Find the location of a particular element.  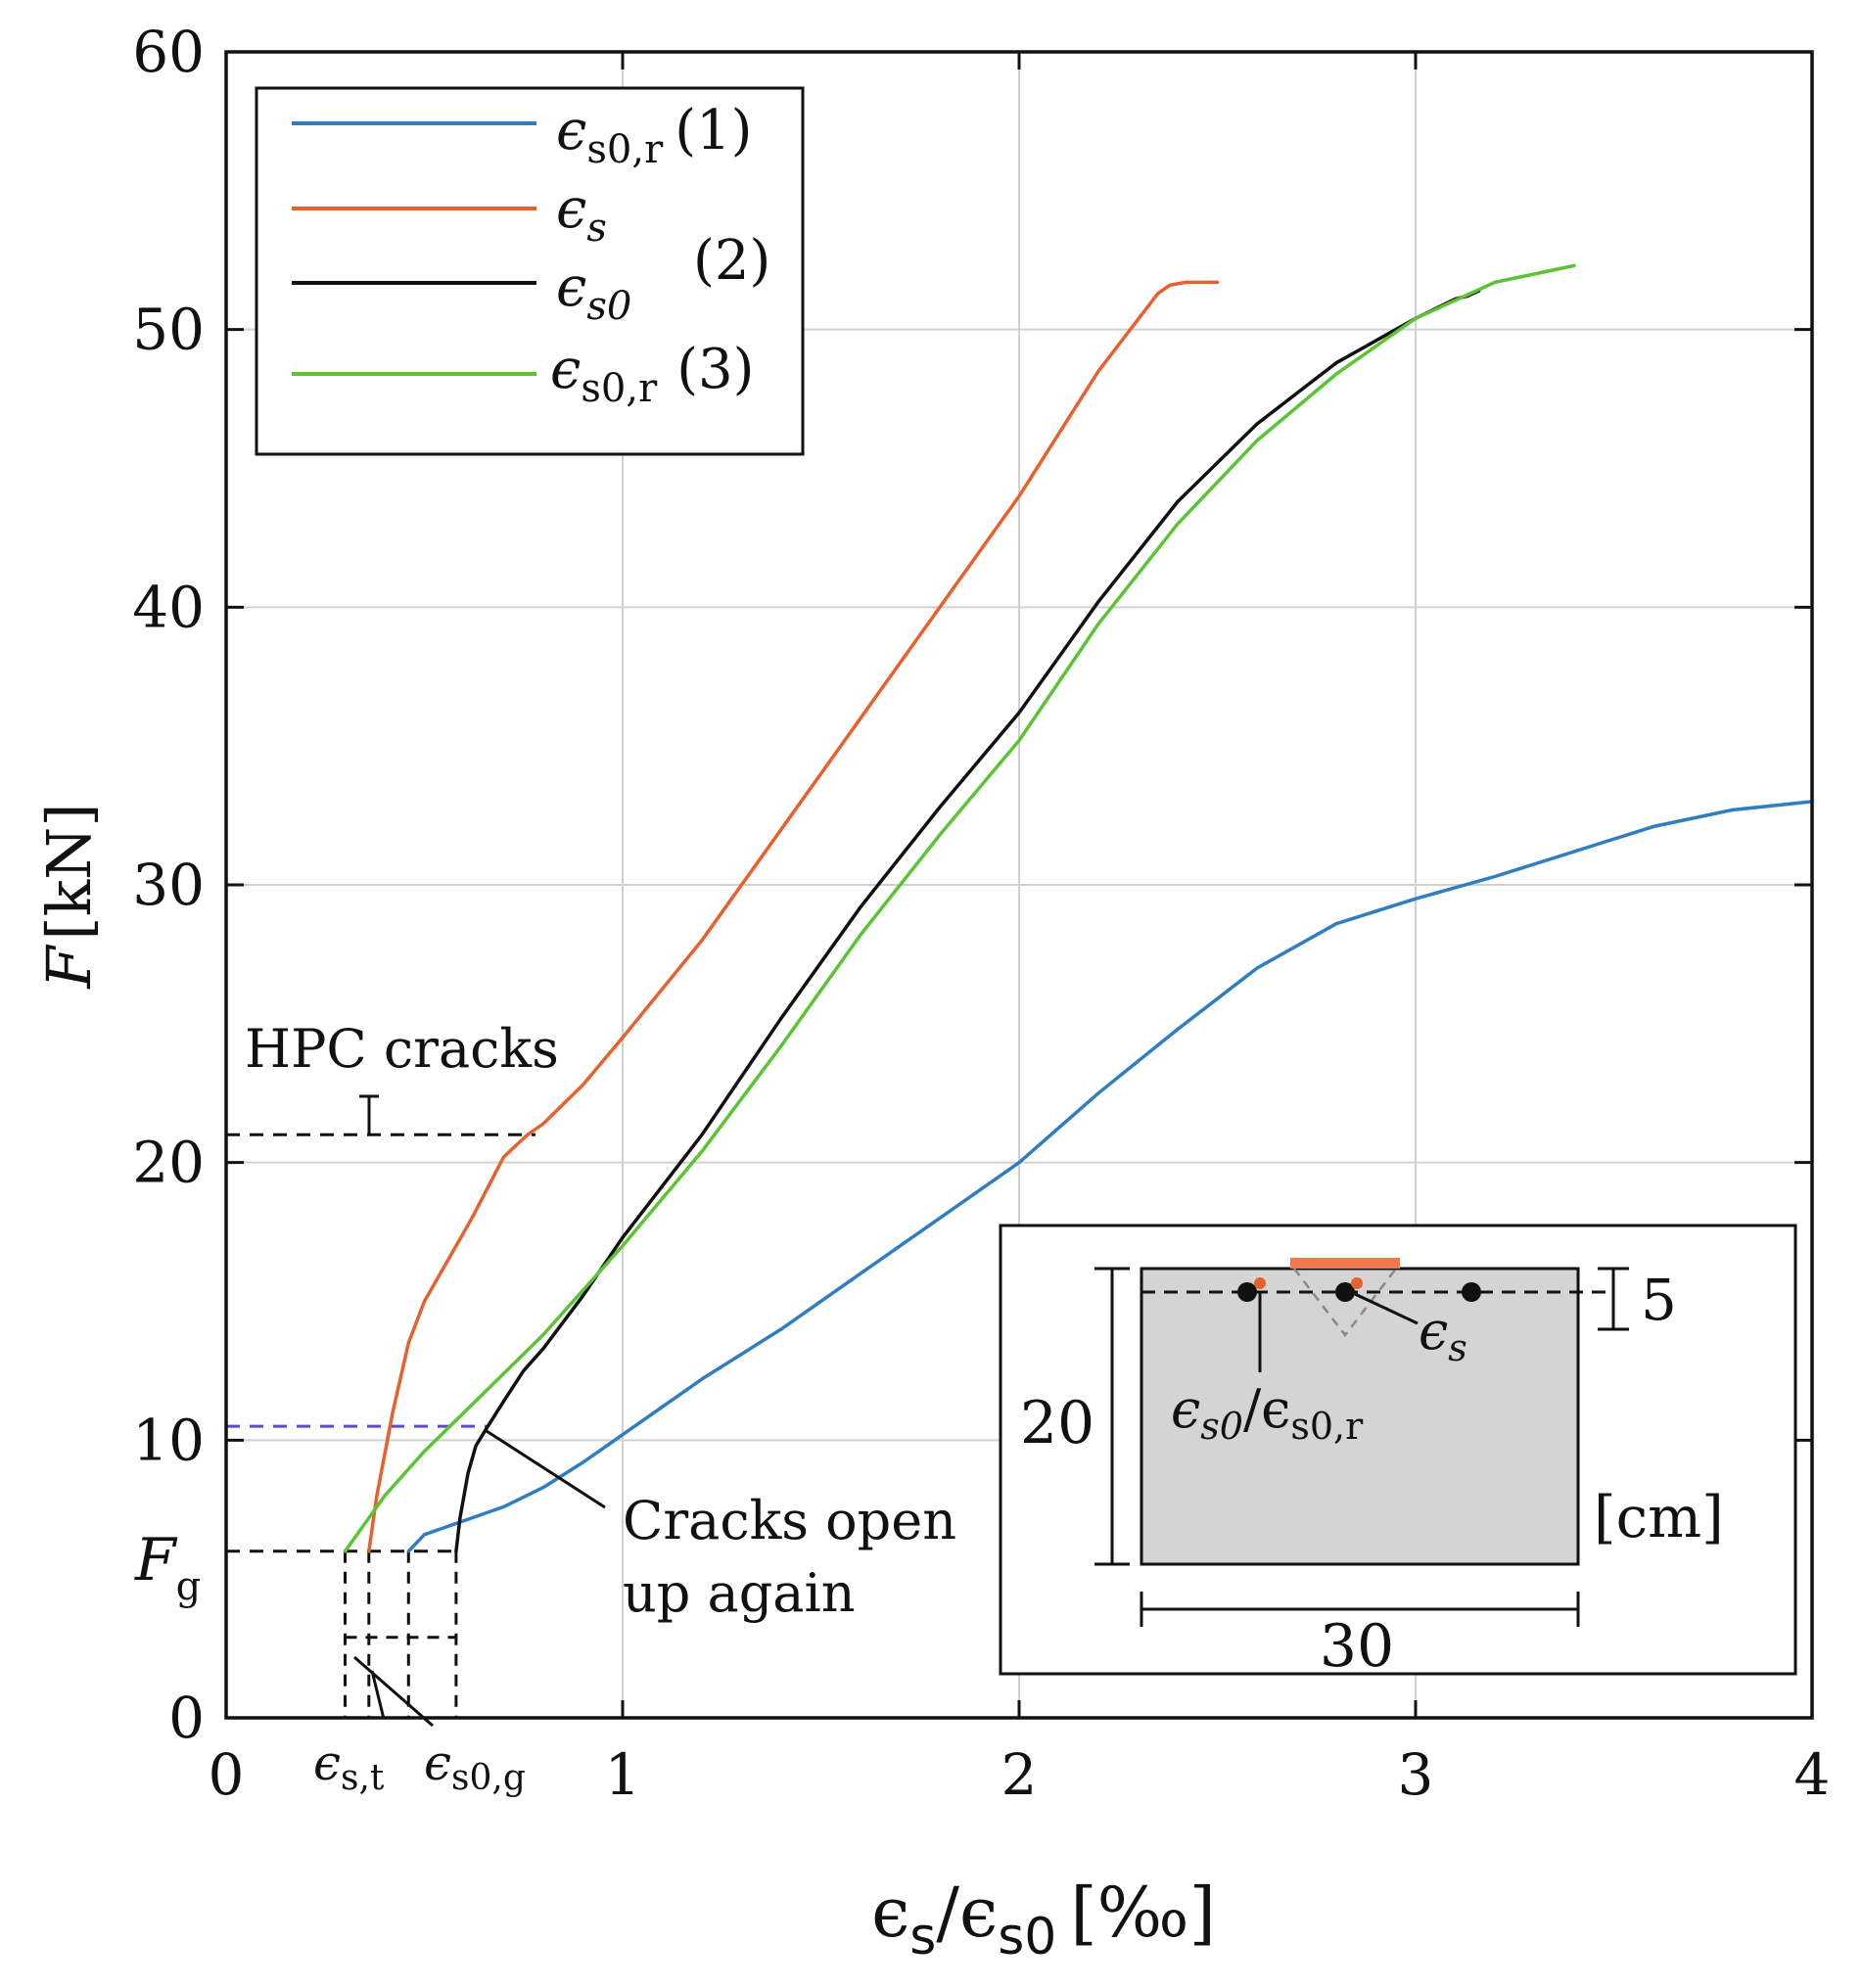

rebar-right is located at coordinates (1472, 1292).